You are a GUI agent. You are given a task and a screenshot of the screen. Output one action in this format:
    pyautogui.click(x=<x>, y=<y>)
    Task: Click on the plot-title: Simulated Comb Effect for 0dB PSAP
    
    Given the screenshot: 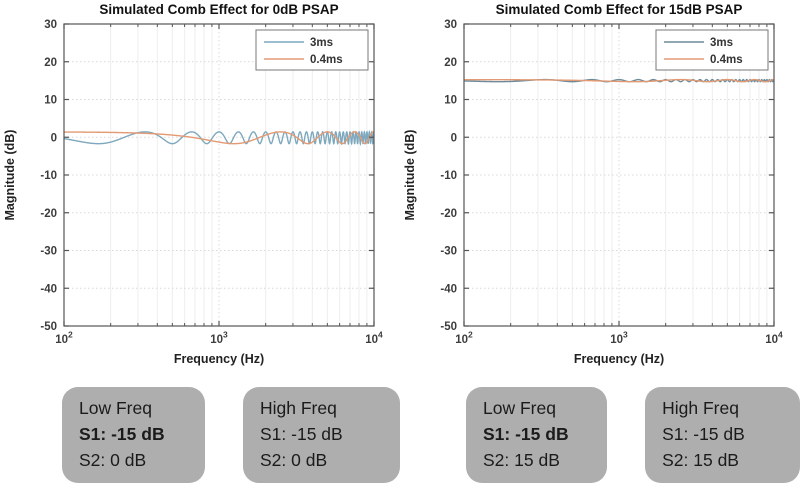 What is the action you would take?
    pyautogui.click(x=218, y=9)
    